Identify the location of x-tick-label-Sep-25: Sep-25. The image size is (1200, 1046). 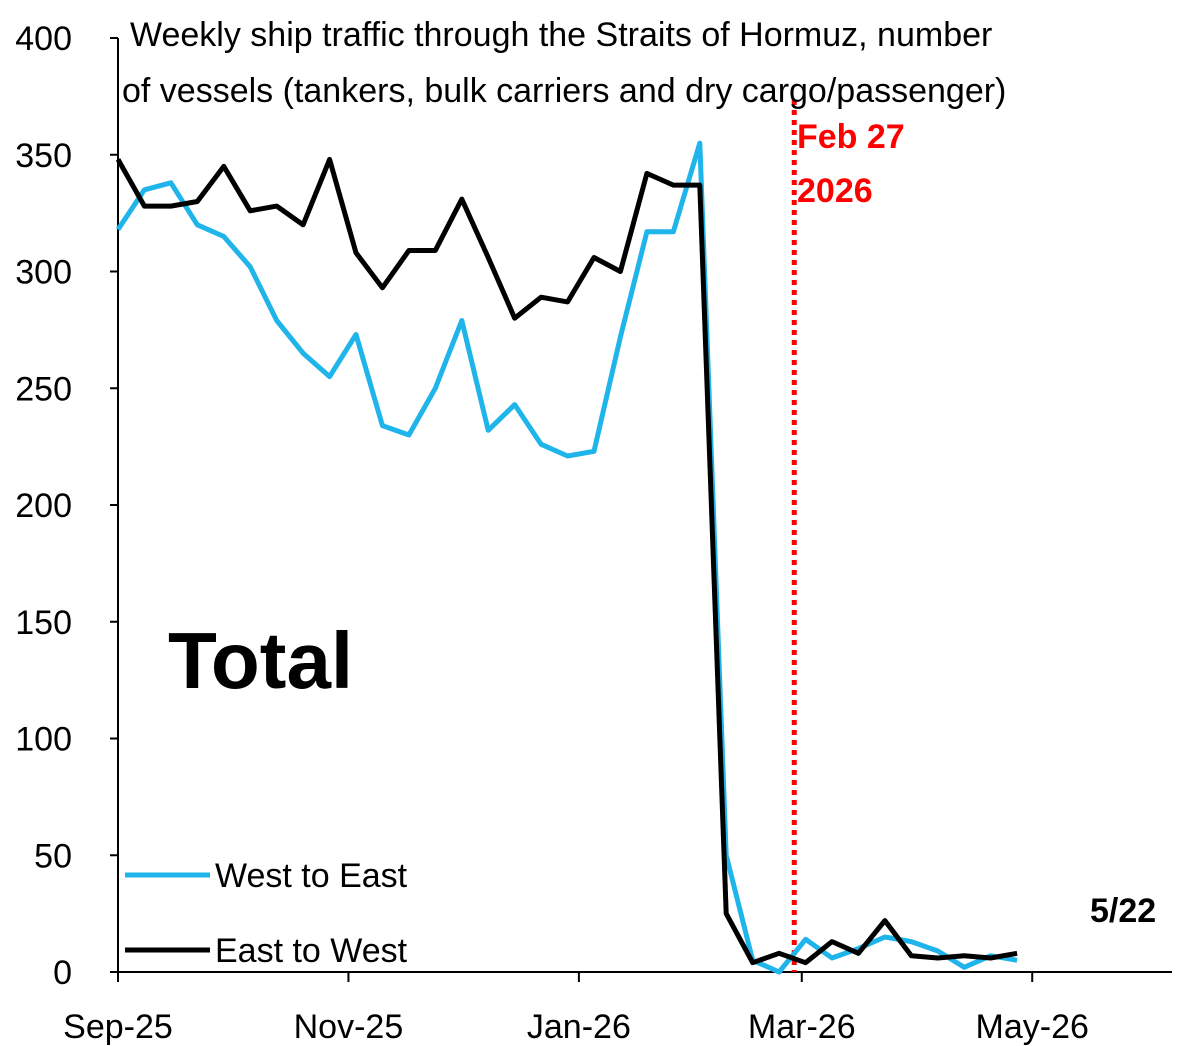
(118, 1027).